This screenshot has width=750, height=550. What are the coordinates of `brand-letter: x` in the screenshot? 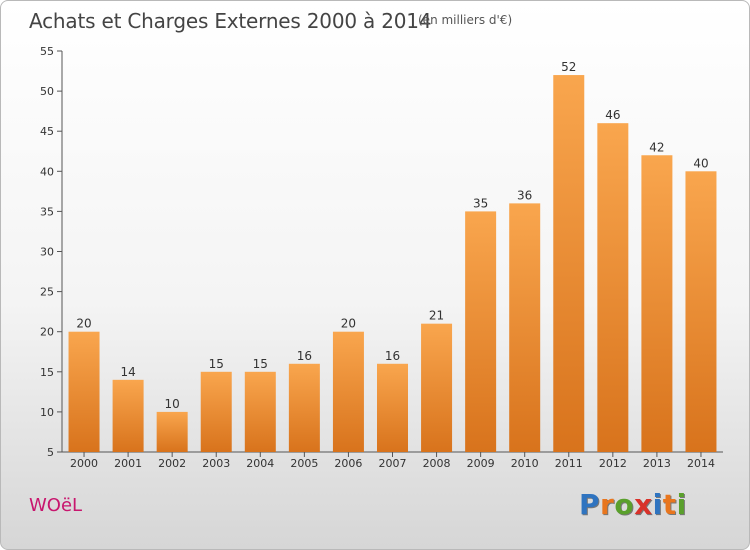 It's located at (643, 504).